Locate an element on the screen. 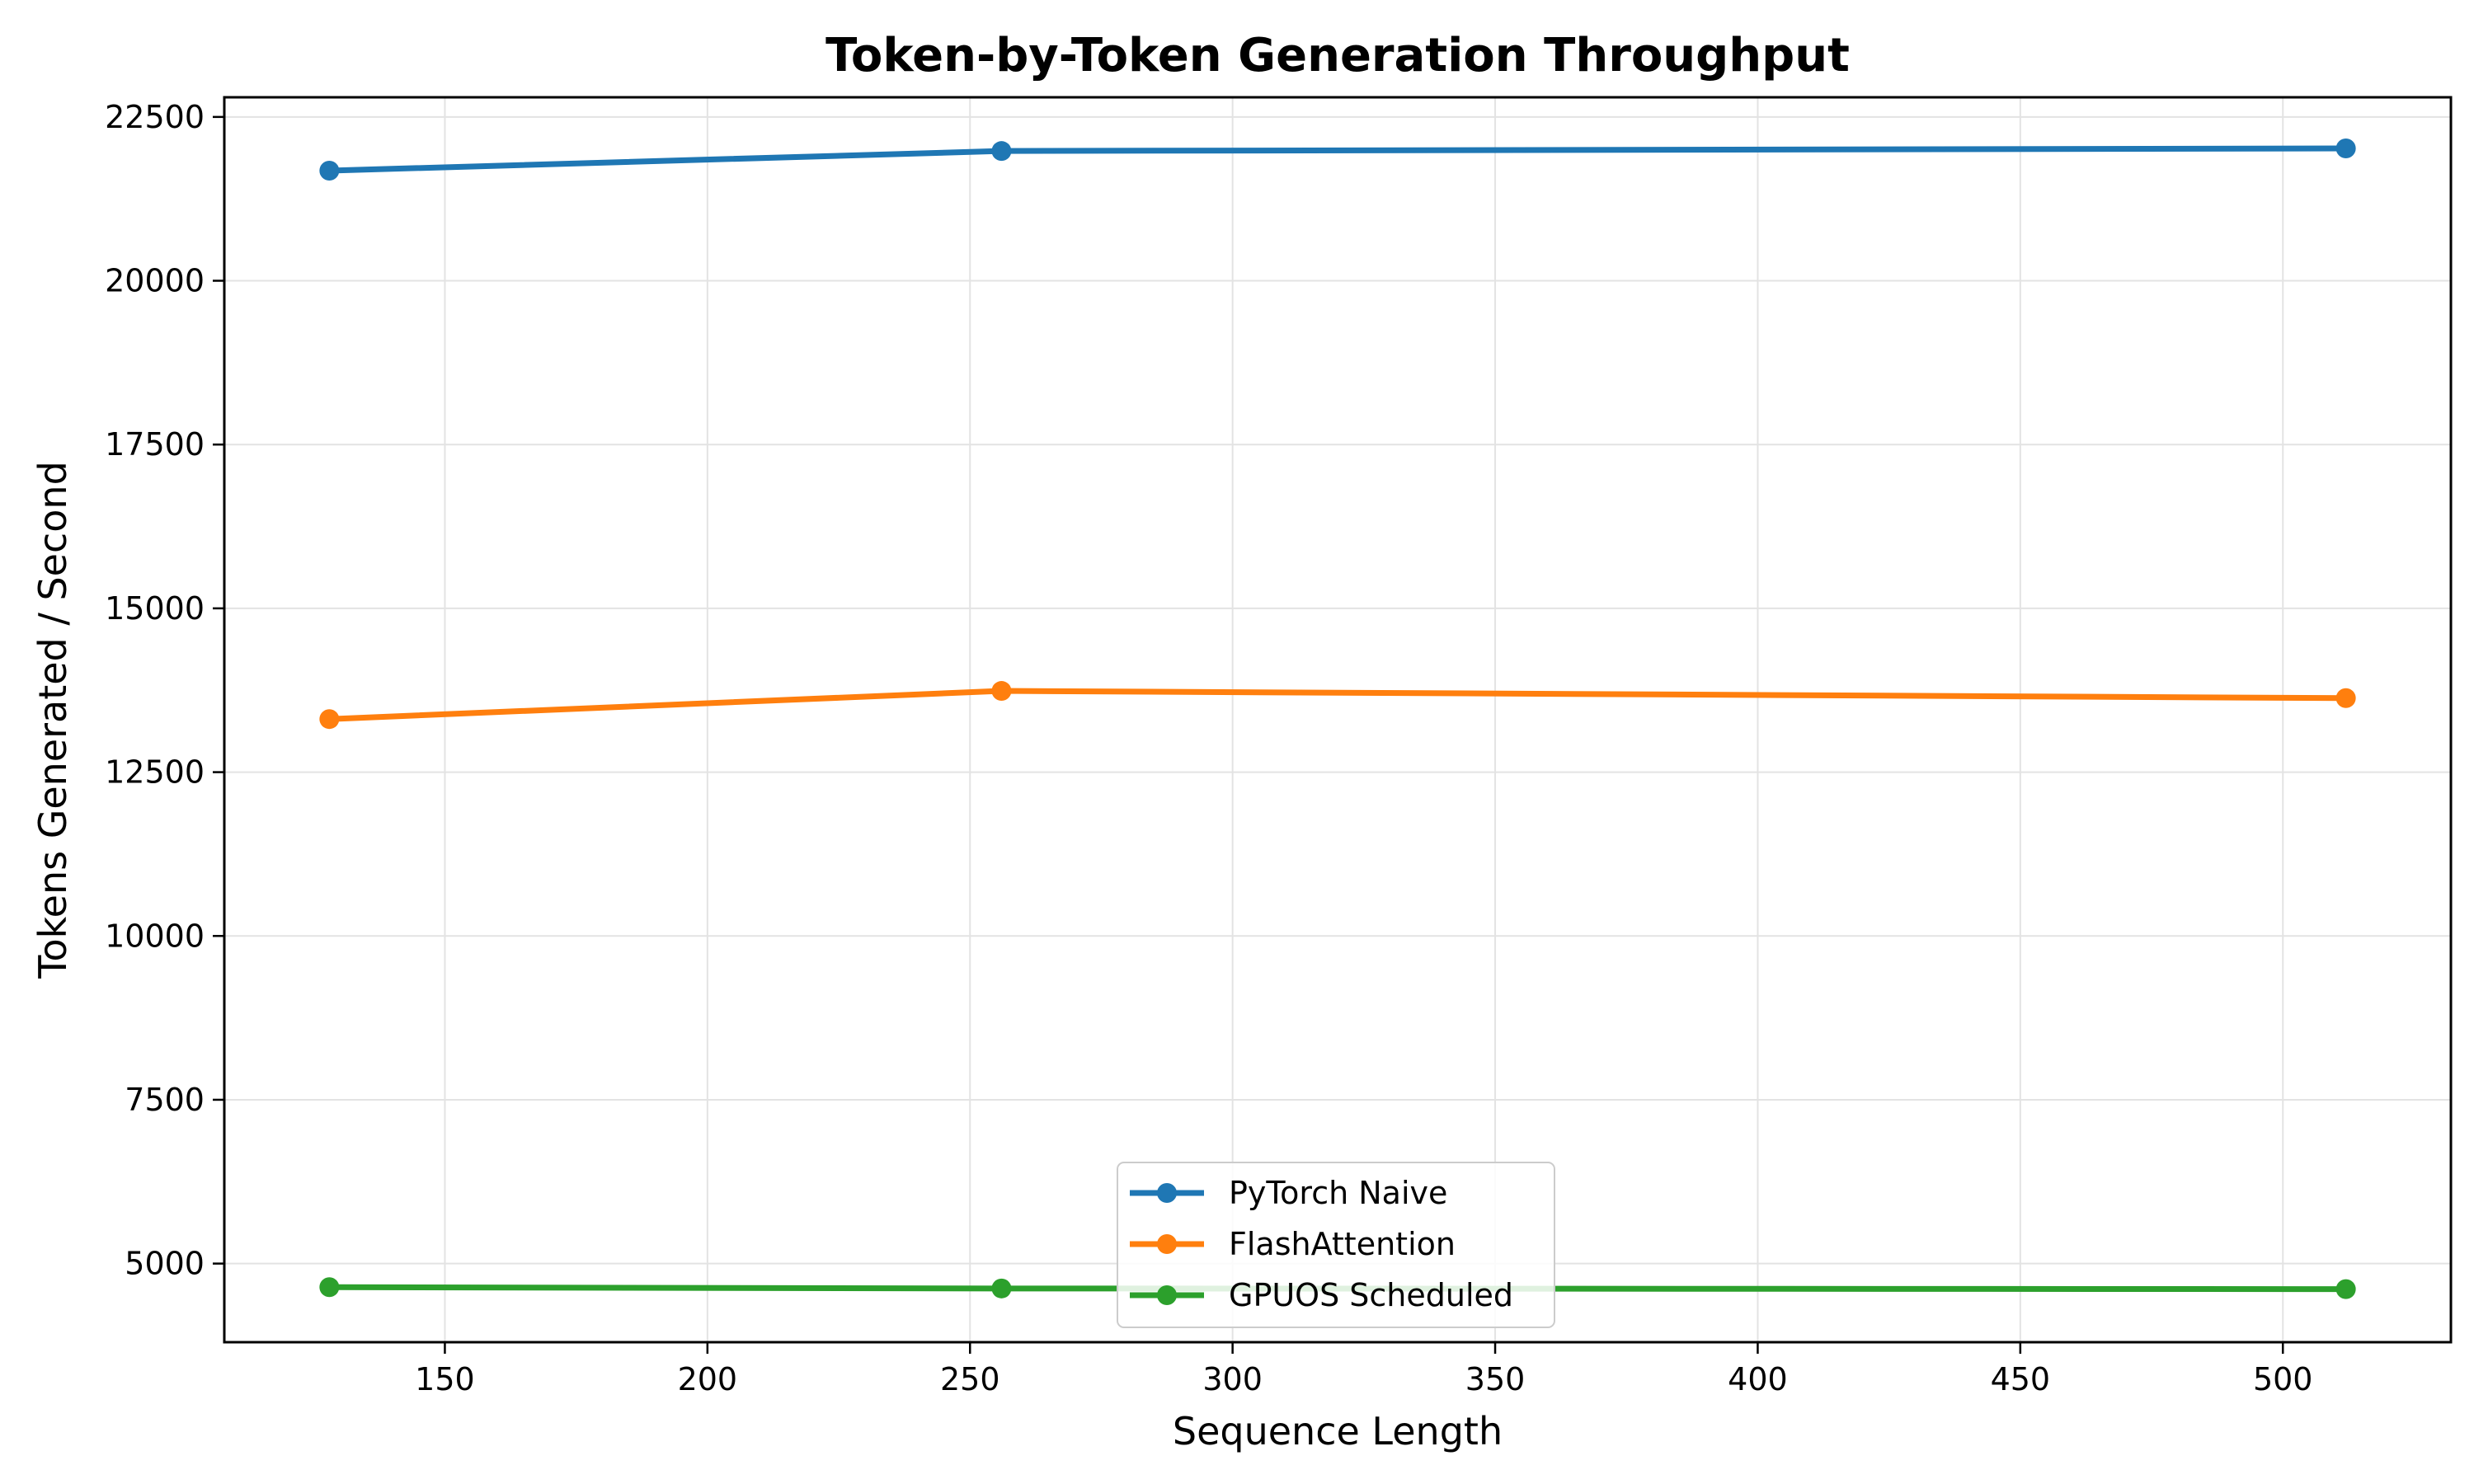 The height and width of the screenshot is (1484, 2474). x-tick-label: 500 is located at coordinates (2283, 1379).